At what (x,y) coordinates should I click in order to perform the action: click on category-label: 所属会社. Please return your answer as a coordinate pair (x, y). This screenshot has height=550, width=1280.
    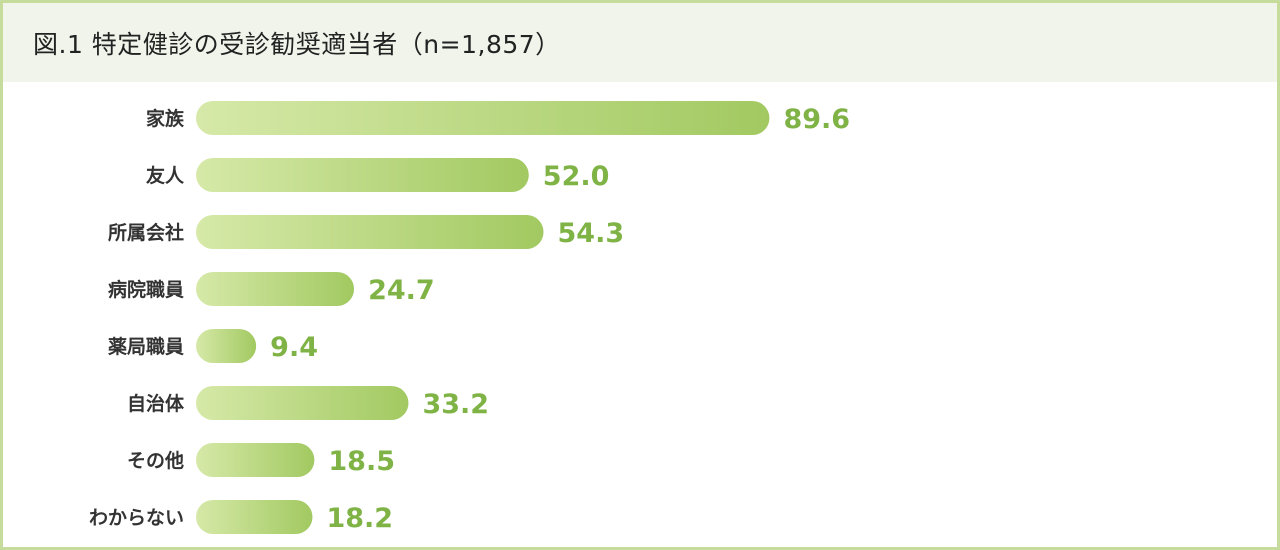
    Looking at the image, I should click on (146, 232).